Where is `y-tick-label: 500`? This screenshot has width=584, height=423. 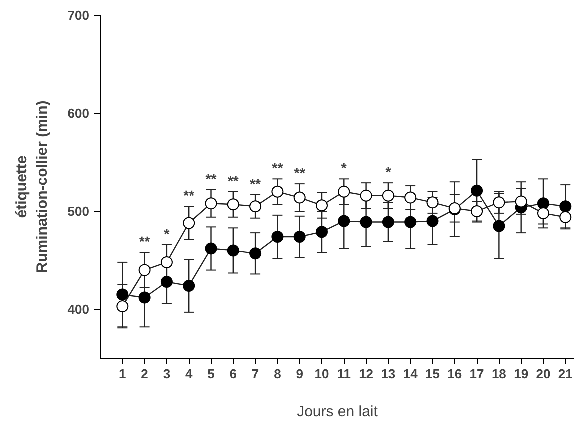
y-tick-label: 500 is located at coordinates (79, 211).